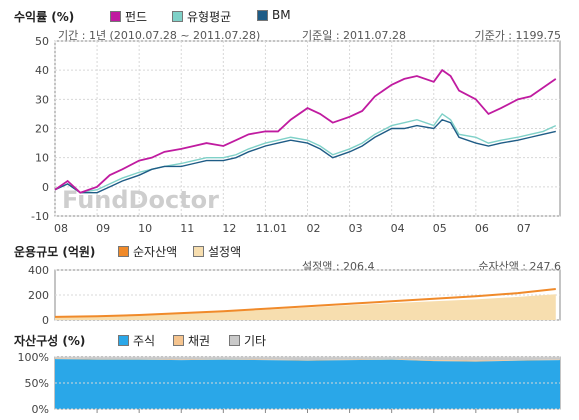 The image size is (579, 420). Describe the element at coordinates (440, 228) in the screenshot. I see `returns-x-tick-label: 05` at that location.